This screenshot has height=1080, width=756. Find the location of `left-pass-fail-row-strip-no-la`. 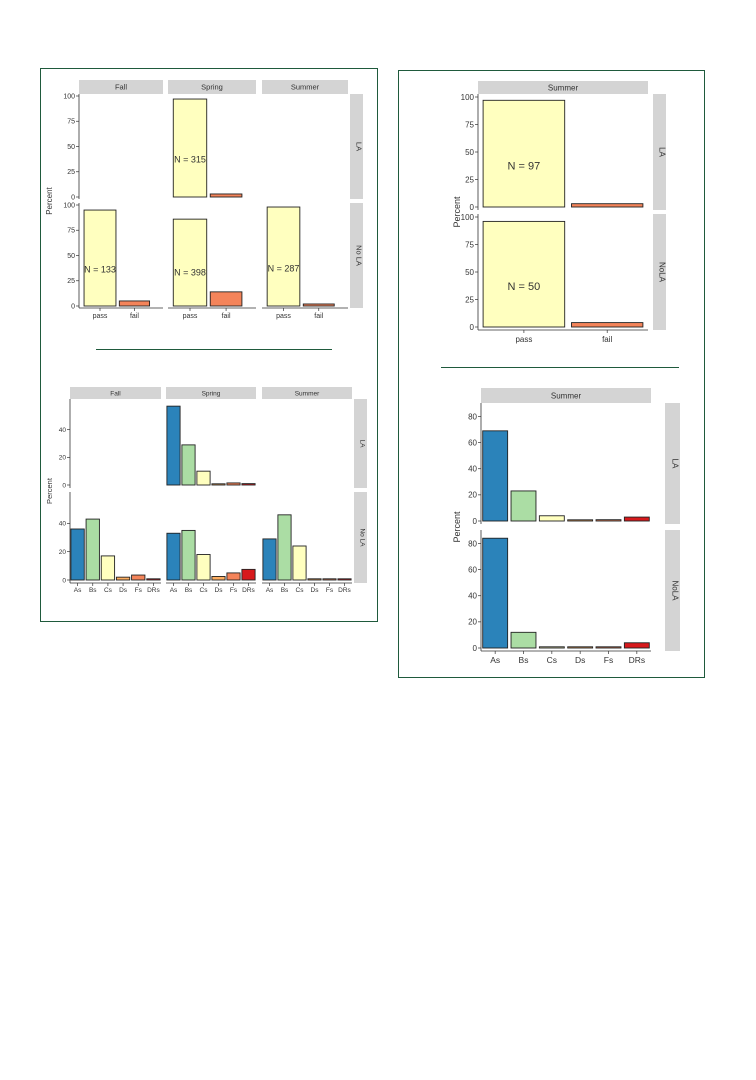

left-pass-fail-row-strip-no-la is located at coordinates (356, 255).